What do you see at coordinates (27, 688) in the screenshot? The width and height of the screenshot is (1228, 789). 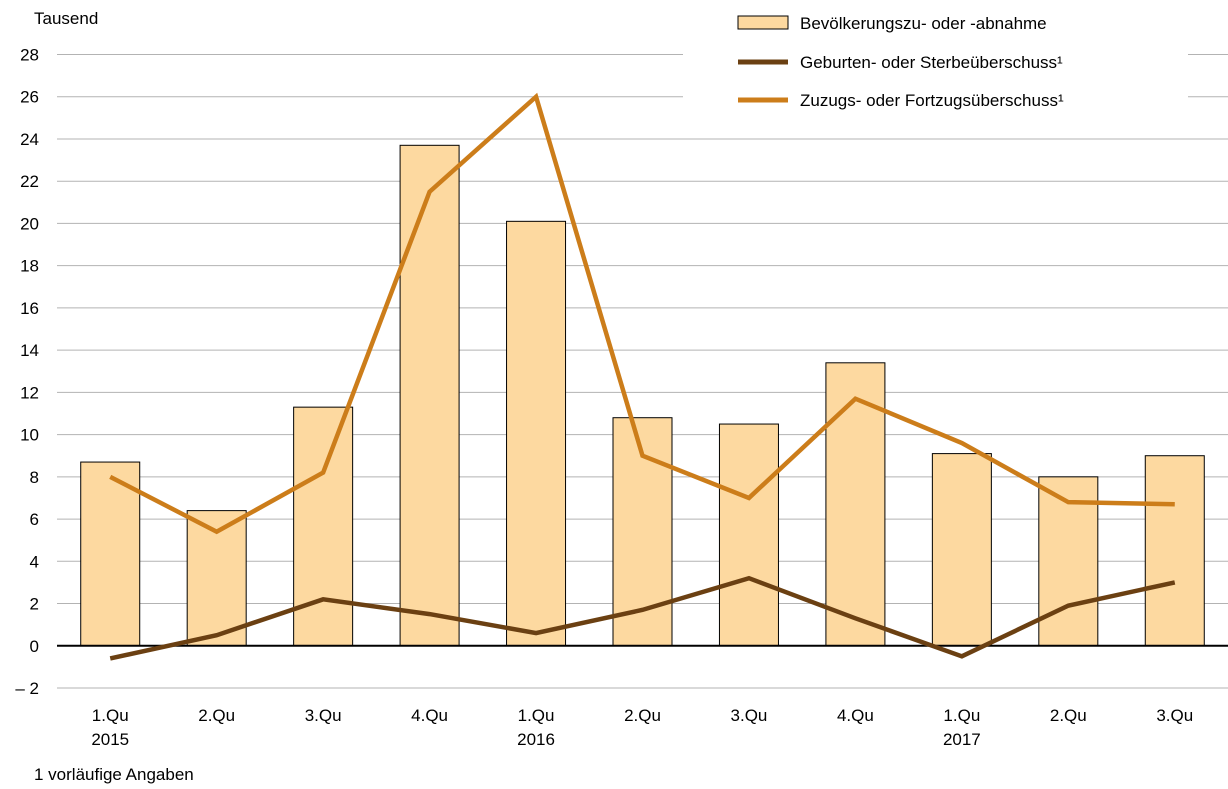 I see `y-tick-label: – 2` at bounding box center [27, 688].